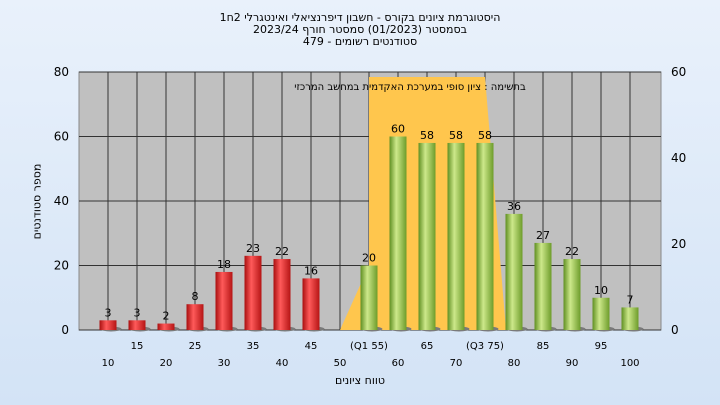 Image resolution: width=720 pixels, height=405 pixels. I want to click on x-tick-label-lower: 90, so click(572, 363).